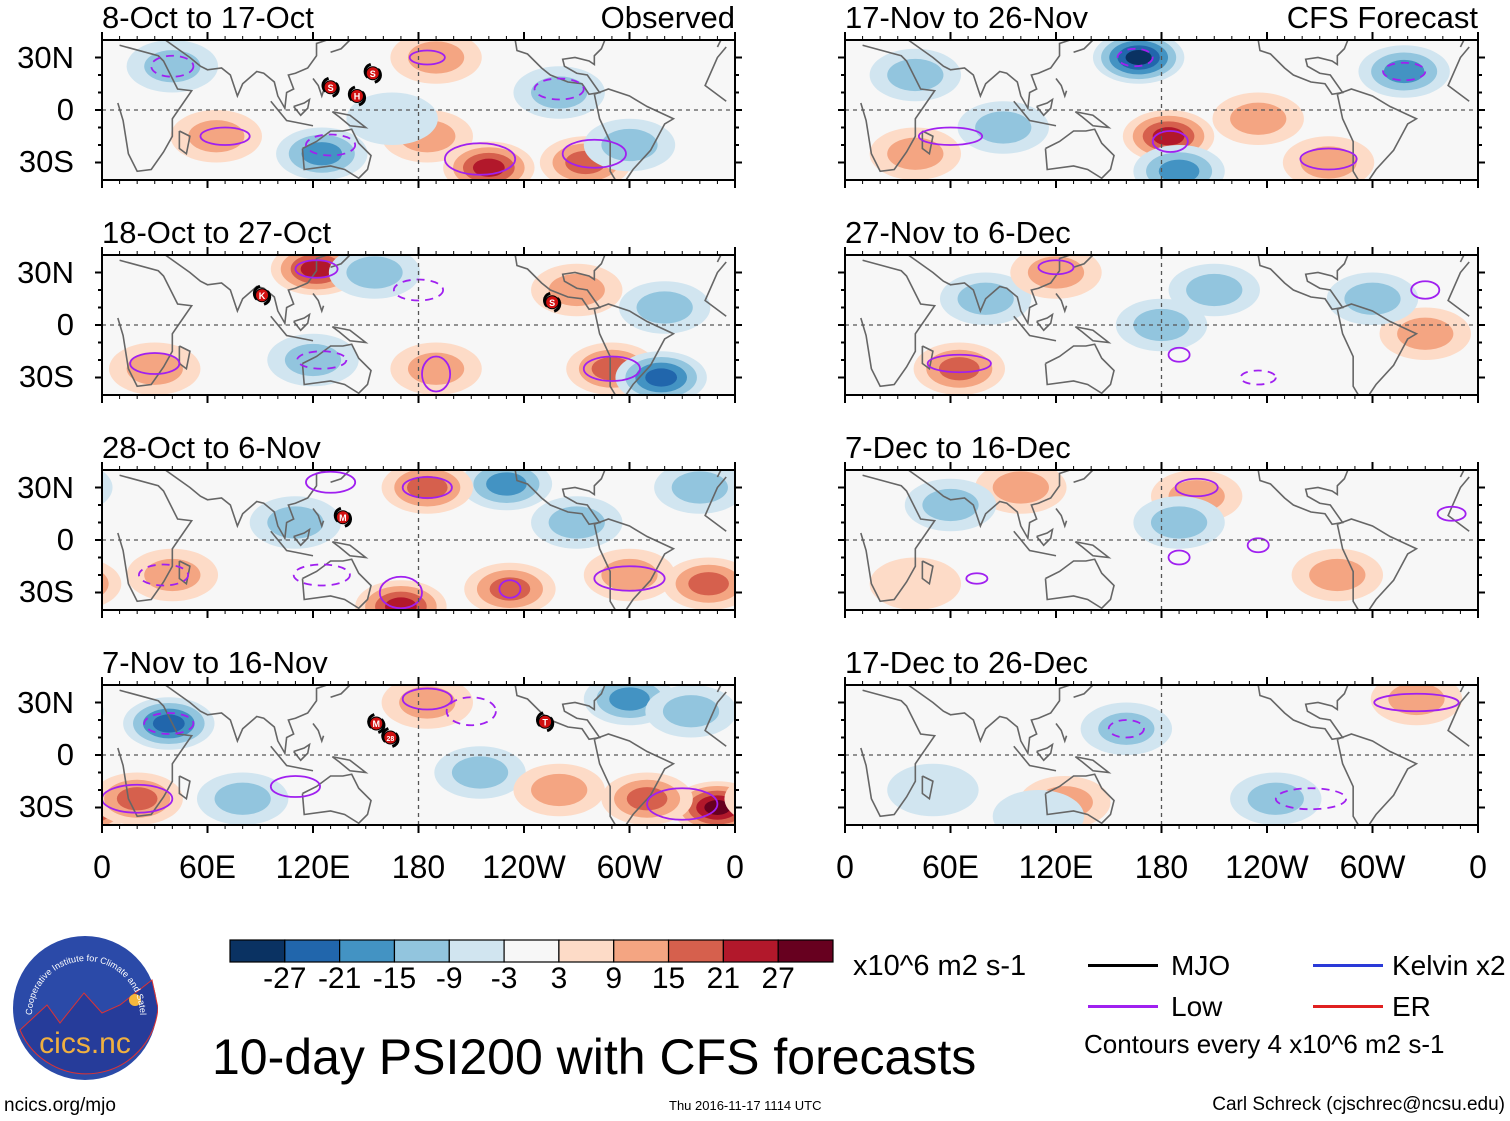 This screenshot has width=1510, height=1121. What do you see at coordinates (1056, 867) in the screenshot?
I see `x-tick-label: 120E` at bounding box center [1056, 867].